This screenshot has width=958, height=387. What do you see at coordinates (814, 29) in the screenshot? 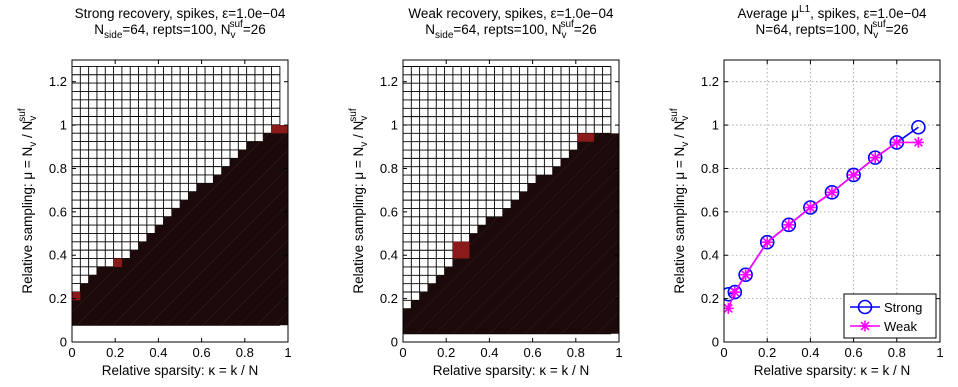
I see `text-part: N=64, repts=100, N` at bounding box center [814, 29].